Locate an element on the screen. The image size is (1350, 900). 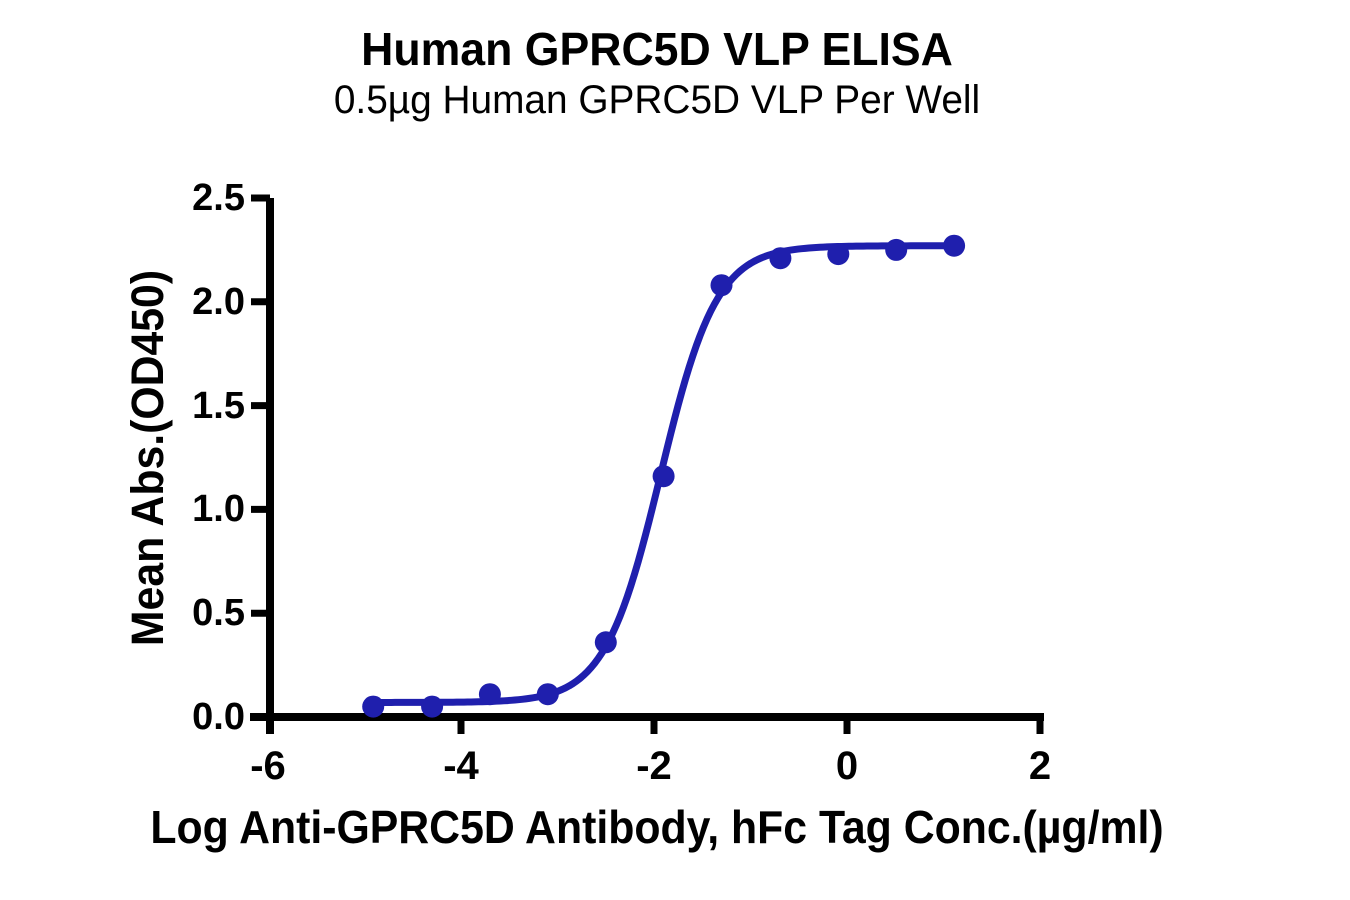
y-tick-label: 2.5 is located at coordinates (218, 198).